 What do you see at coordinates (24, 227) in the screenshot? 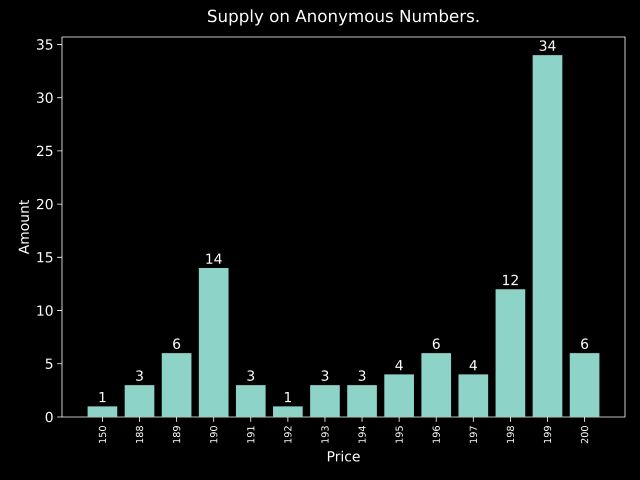
I see `y-axis-title: Amount` at bounding box center [24, 227].